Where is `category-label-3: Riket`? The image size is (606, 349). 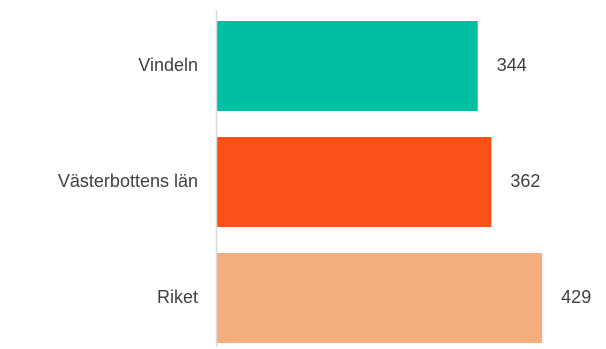
category-label-3: Riket is located at coordinates (177, 297).